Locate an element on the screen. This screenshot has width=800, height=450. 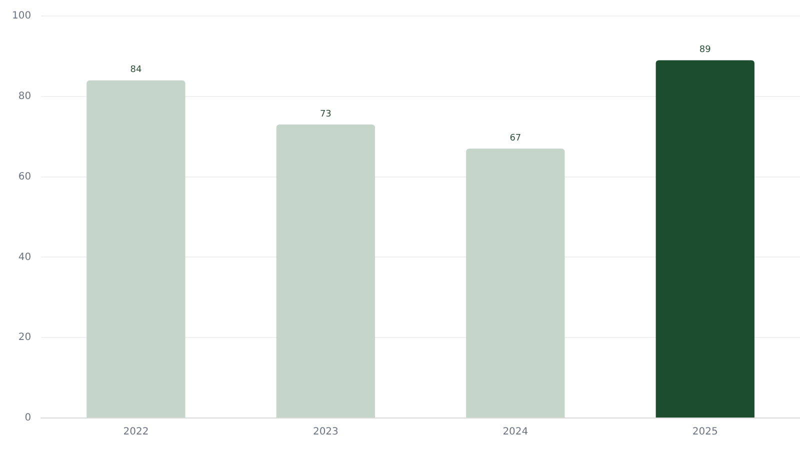
x-tick-label: 2025 is located at coordinates (705, 432).